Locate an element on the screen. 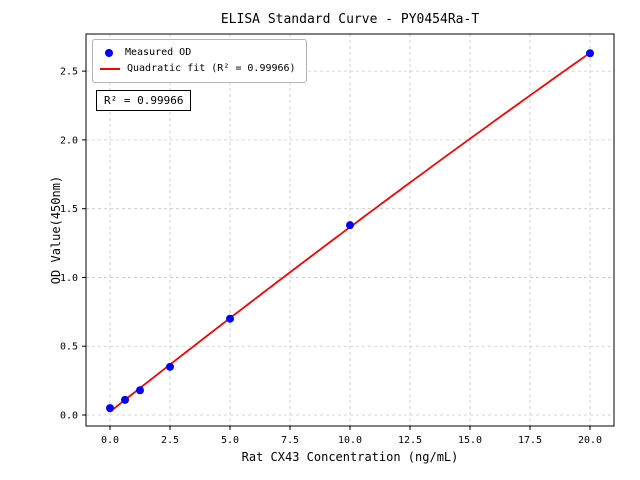  svg-text: 17.5 is located at coordinates (530, 440).